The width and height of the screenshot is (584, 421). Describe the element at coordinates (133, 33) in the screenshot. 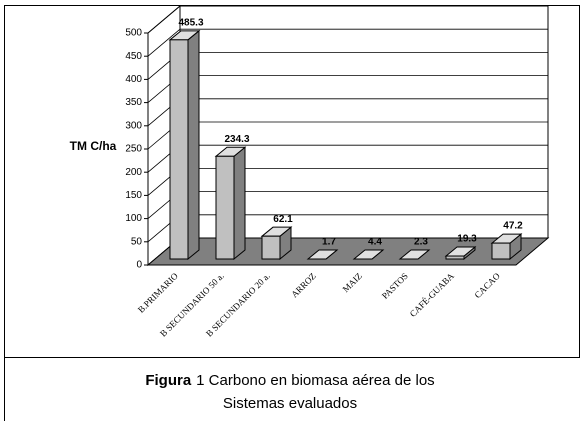

I see `y-tick-label: 500` at that location.